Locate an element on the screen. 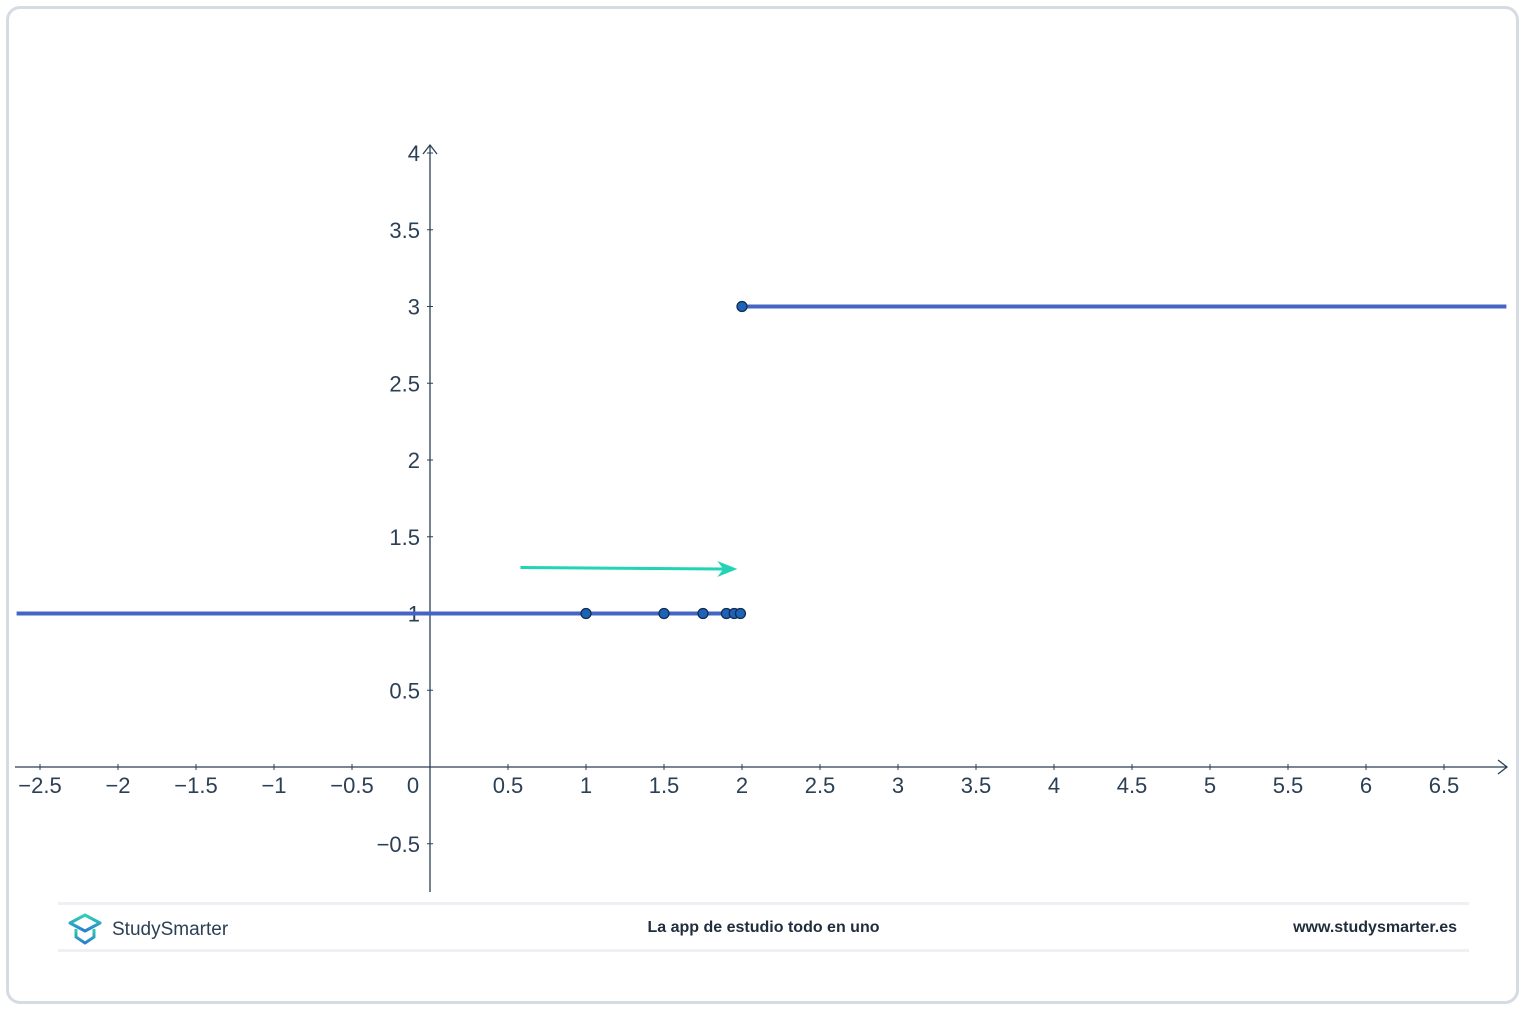 This screenshot has width=1527, height=1012. y-tick-label: 3 is located at coordinates (414, 307).